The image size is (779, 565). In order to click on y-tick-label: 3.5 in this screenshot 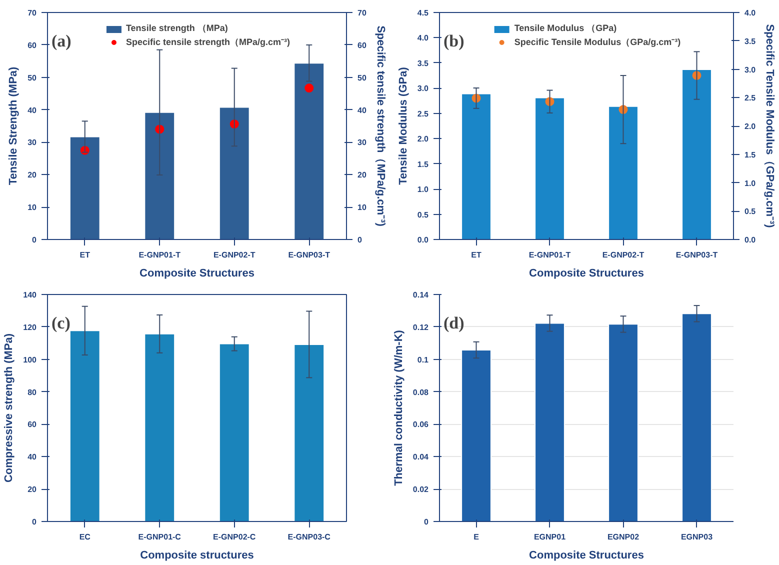, I will do `click(423, 63)`.